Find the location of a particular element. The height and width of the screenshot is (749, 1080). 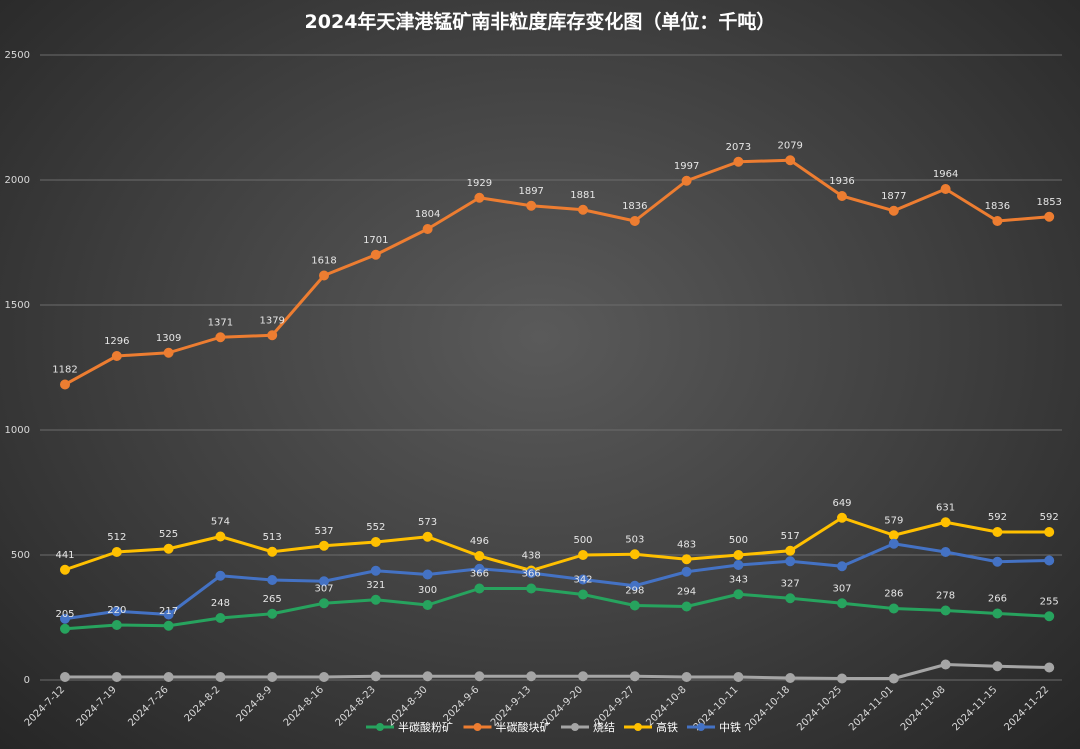

data-label: 2073 is located at coordinates (738, 147).